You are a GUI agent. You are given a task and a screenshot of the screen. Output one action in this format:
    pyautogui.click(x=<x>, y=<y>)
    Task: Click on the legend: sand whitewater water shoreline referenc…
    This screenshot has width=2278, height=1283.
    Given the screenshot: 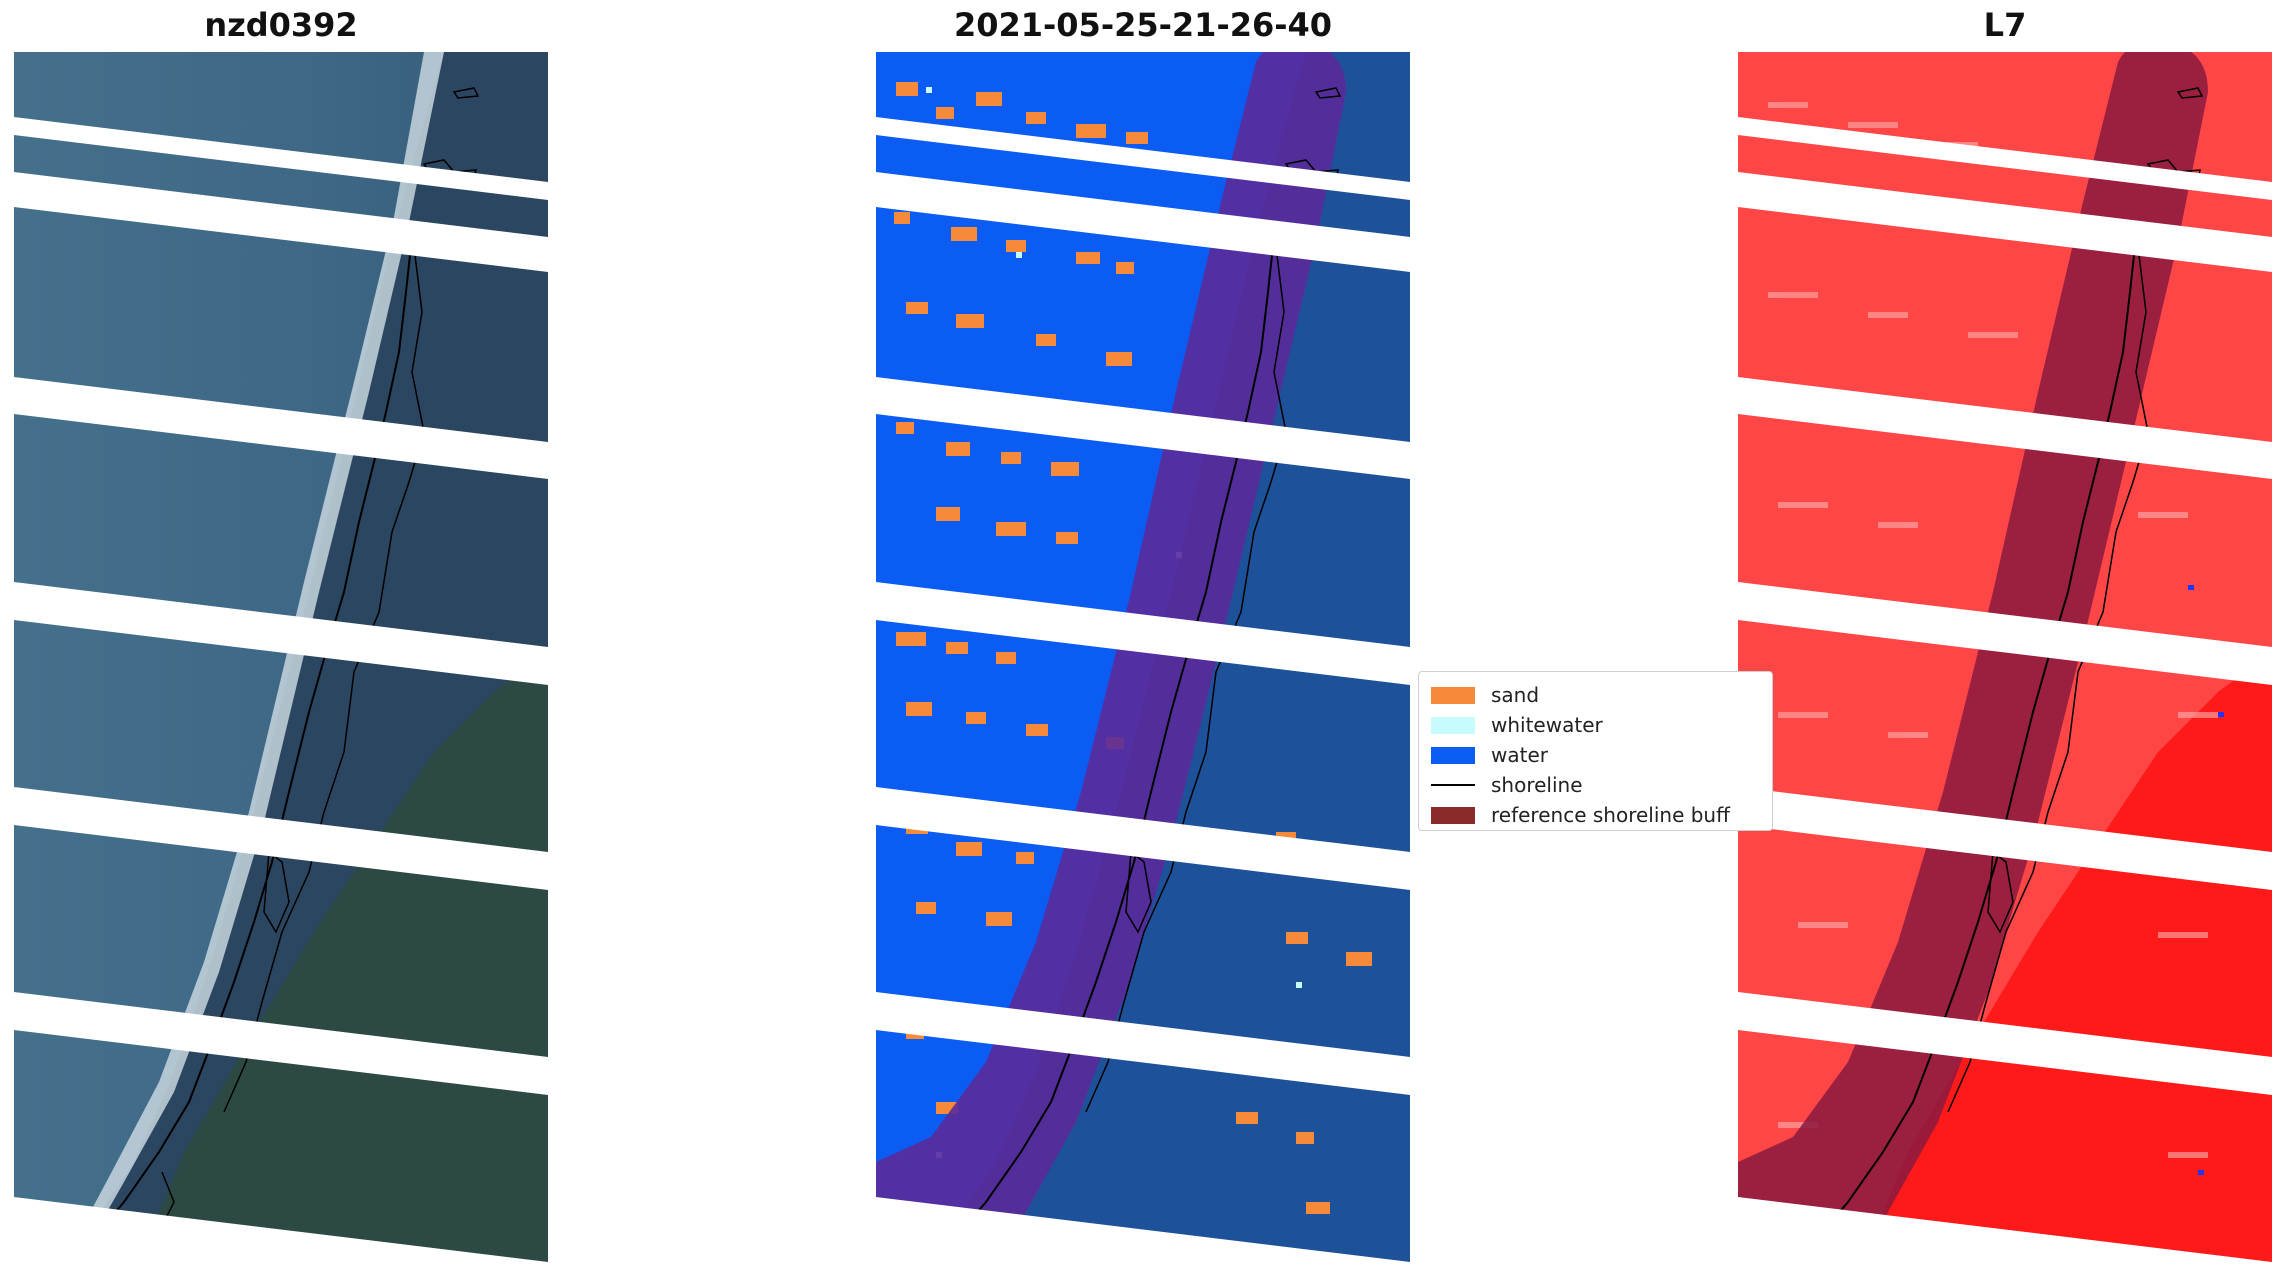 What is the action you would take?
    pyautogui.click(x=1595, y=751)
    